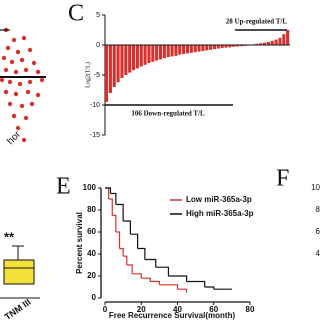 The height and width of the screenshot is (320, 320). What do you see at coordinates (63, 187) in the screenshot?
I see `panel-label: E` at bounding box center [63, 187].